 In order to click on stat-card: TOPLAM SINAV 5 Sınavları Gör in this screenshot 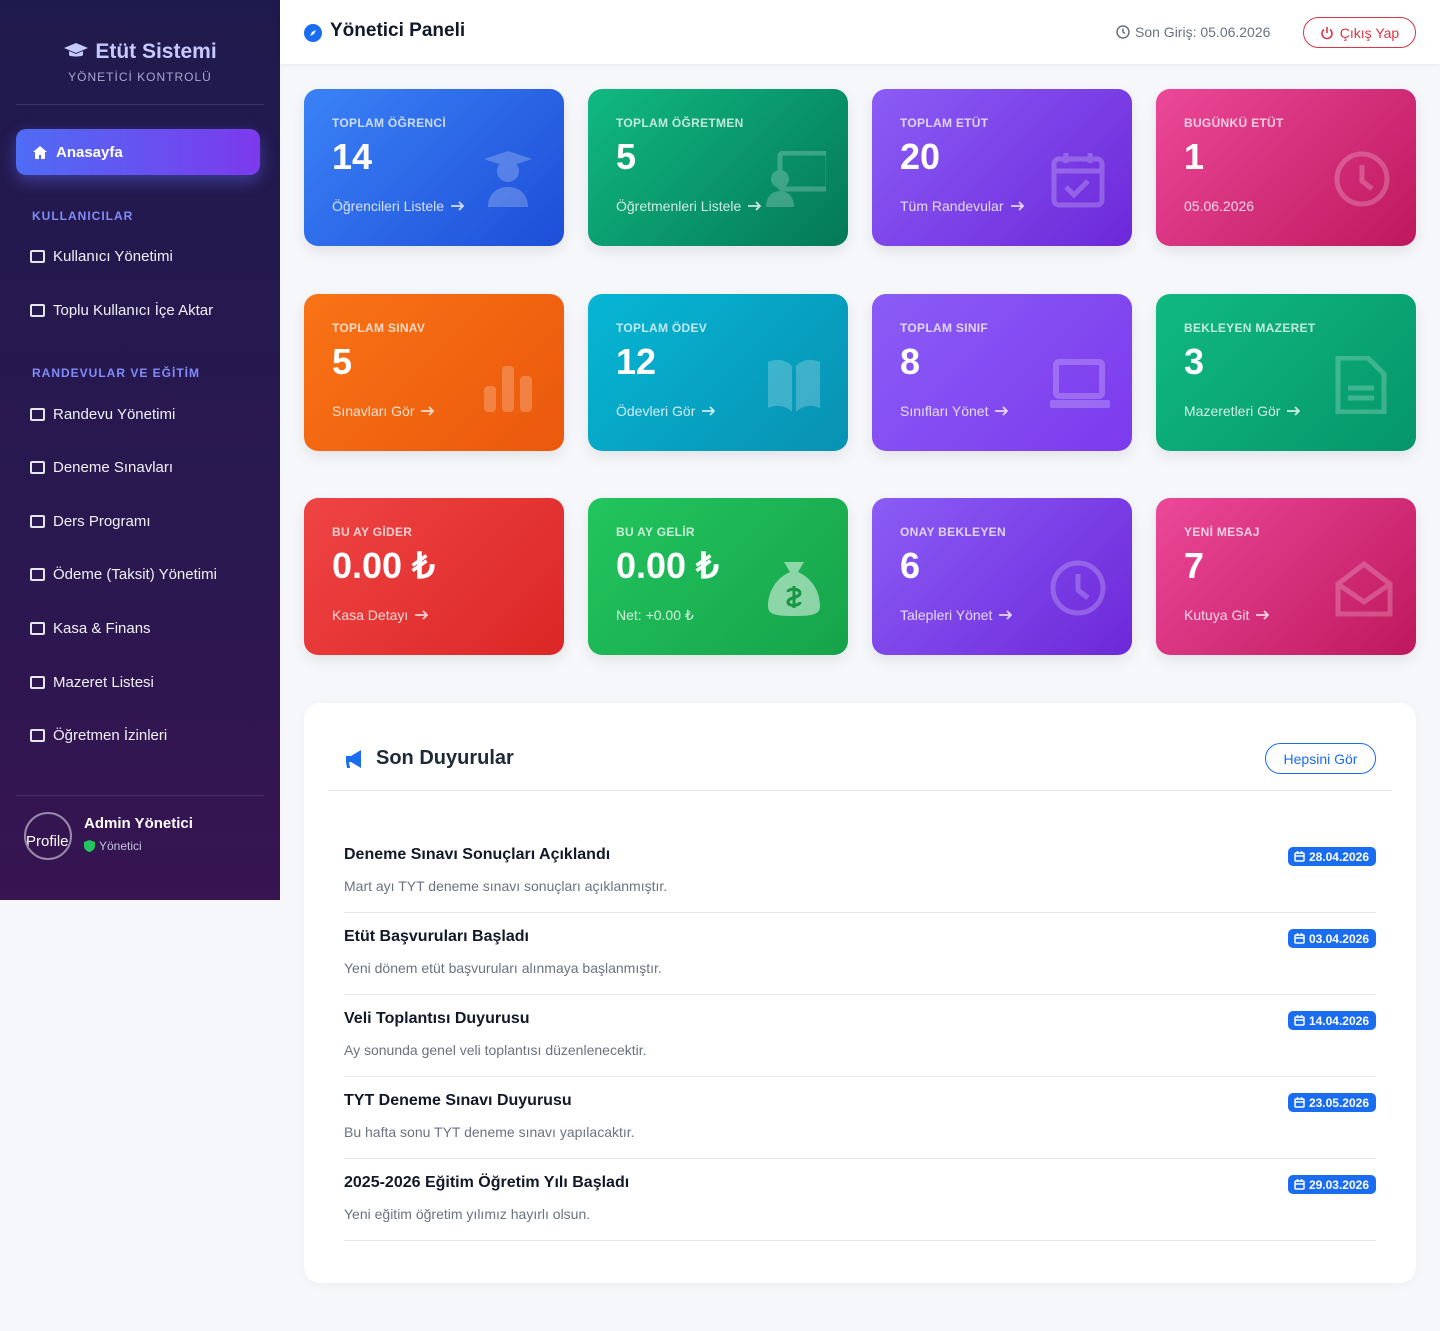, I will do `click(434, 372)`.